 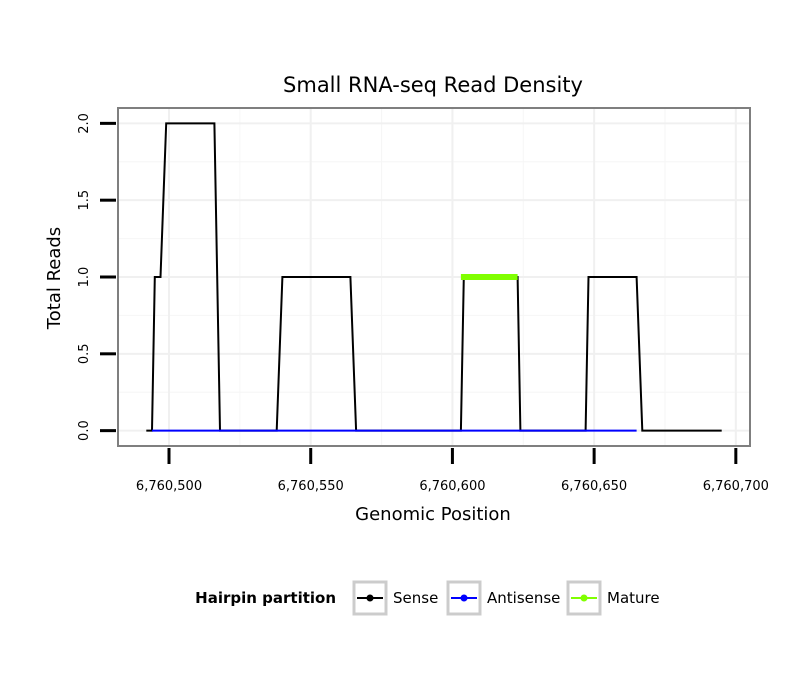 I want to click on y-tick-label: 0.0, so click(x=84, y=430).